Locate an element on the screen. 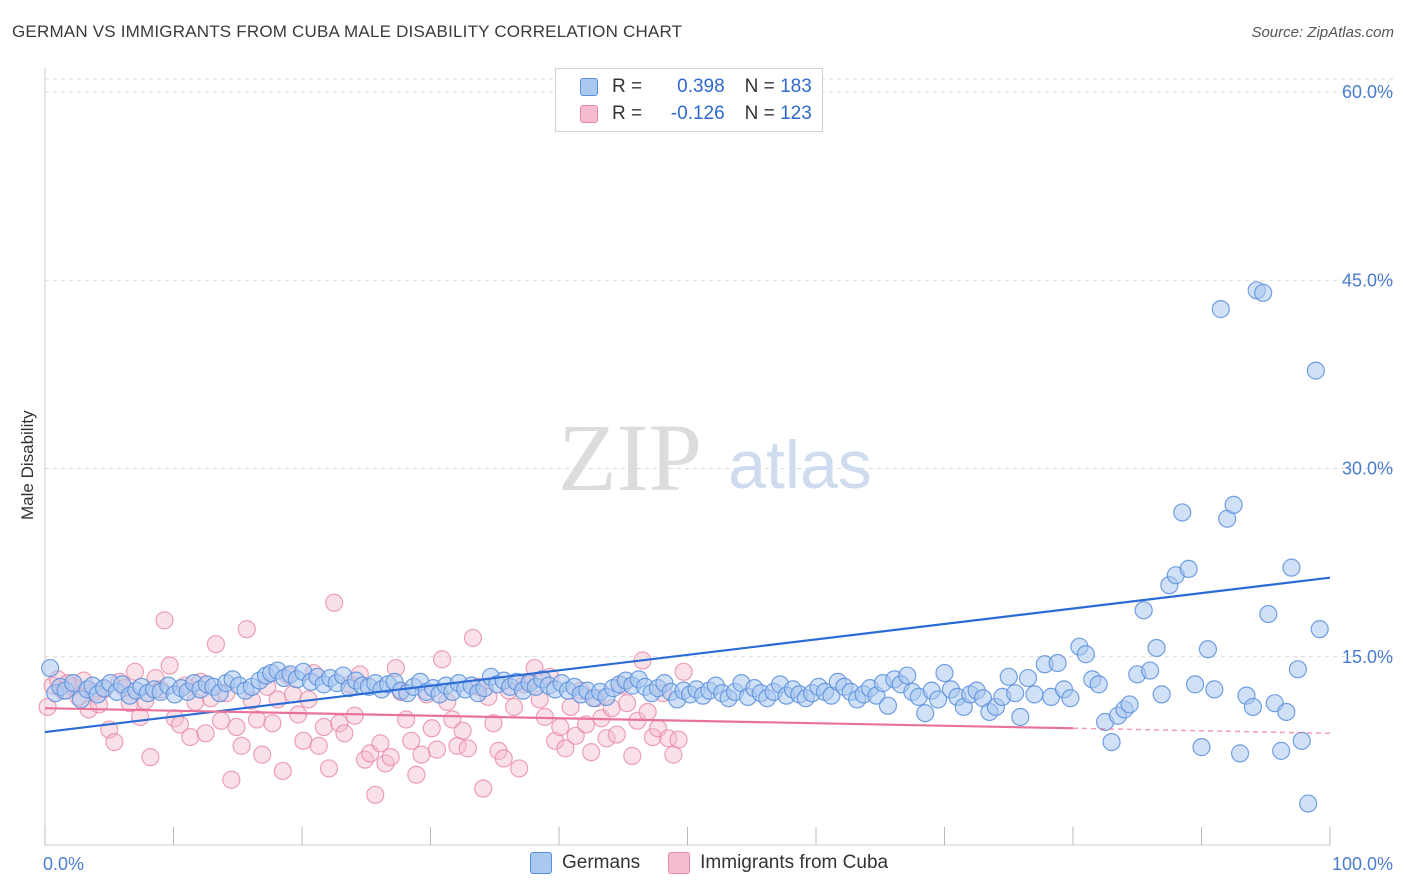 The image size is (1406, 892). germans-r-value: 0.398 is located at coordinates (701, 86).